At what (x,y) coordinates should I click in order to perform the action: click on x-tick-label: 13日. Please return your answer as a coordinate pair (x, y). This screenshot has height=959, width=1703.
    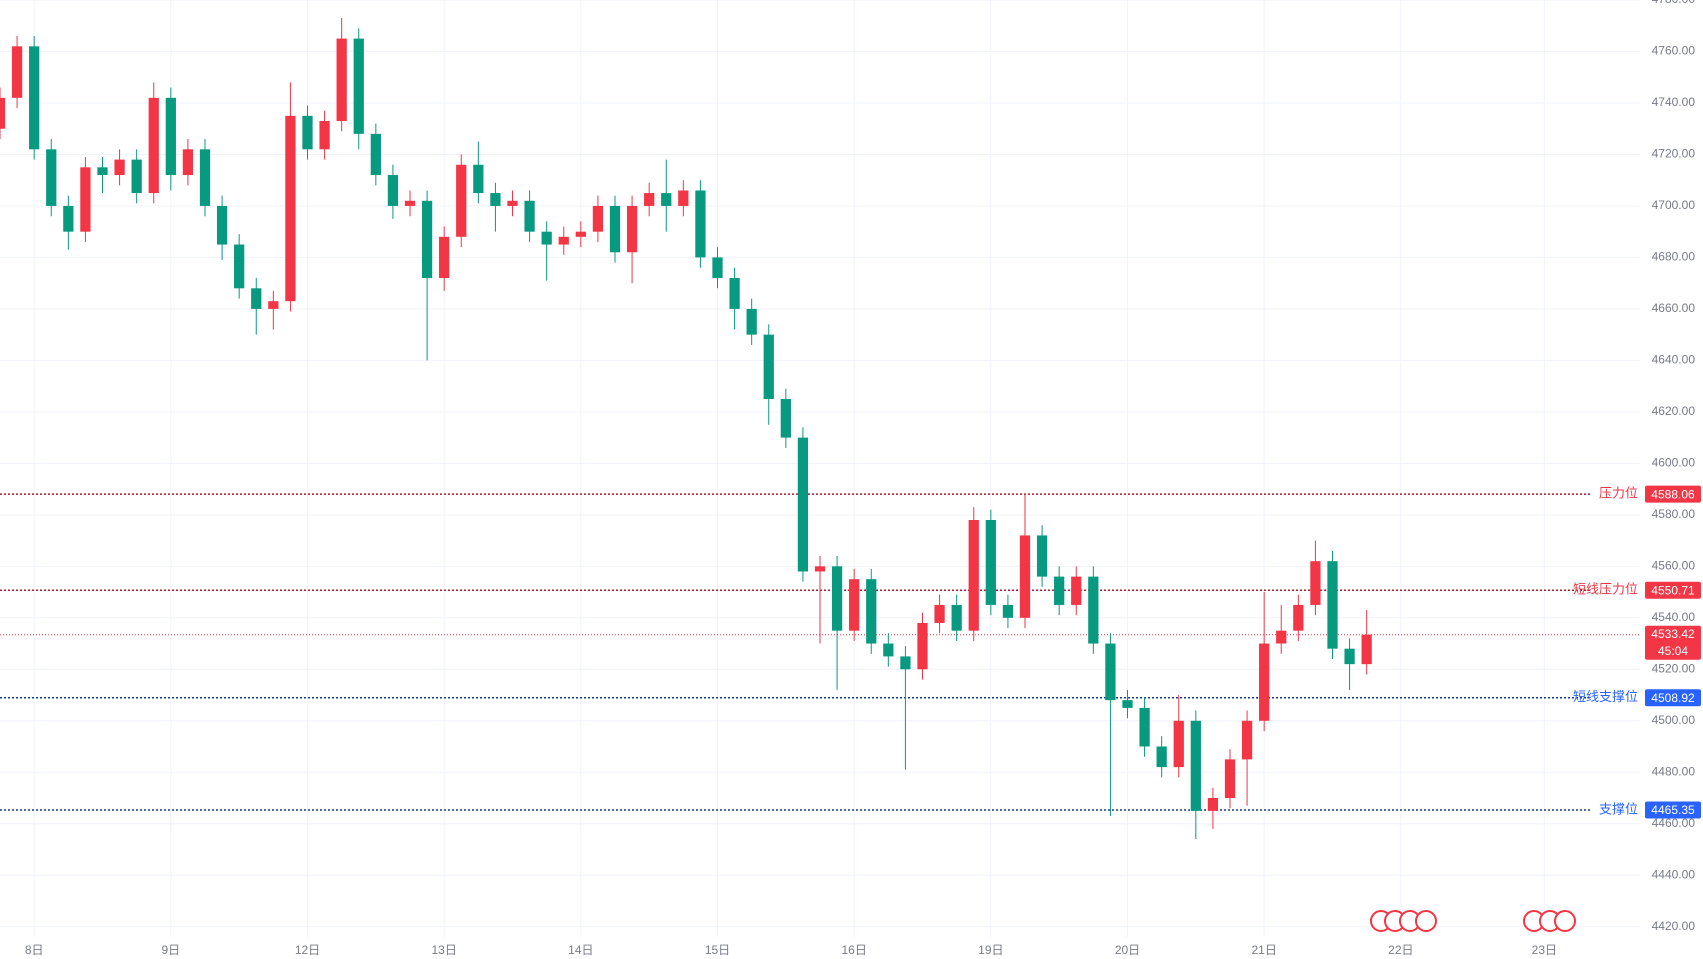
    Looking at the image, I should click on (443, 950).